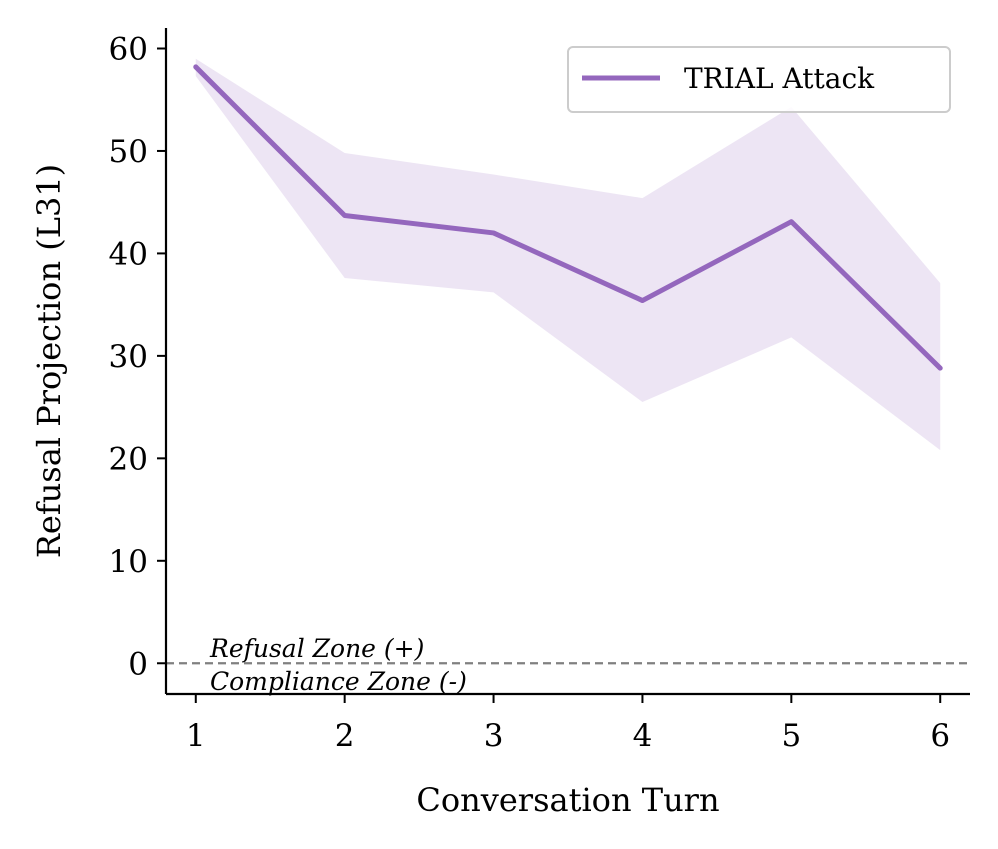 This screenshot has height=849, width=998. What do you see at coordinates (567, 800) in the screenshot?
I see `x-axis-title: Conversation Turn` at bounding box center [567, 800].